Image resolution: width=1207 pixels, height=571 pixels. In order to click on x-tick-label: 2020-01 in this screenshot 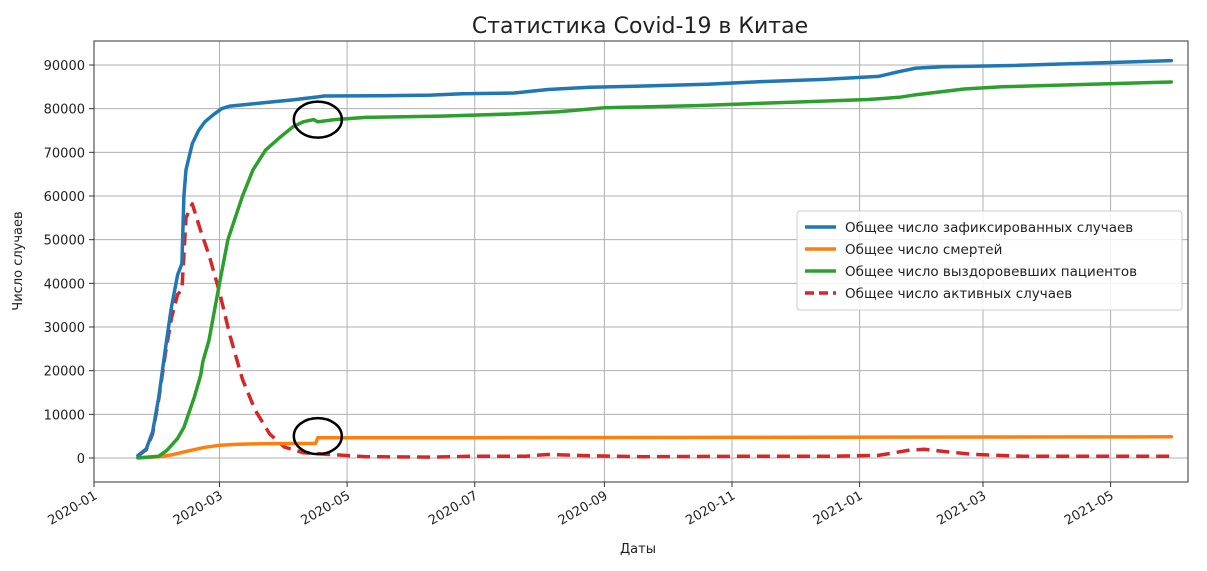, I will do `click(72, 508)`.